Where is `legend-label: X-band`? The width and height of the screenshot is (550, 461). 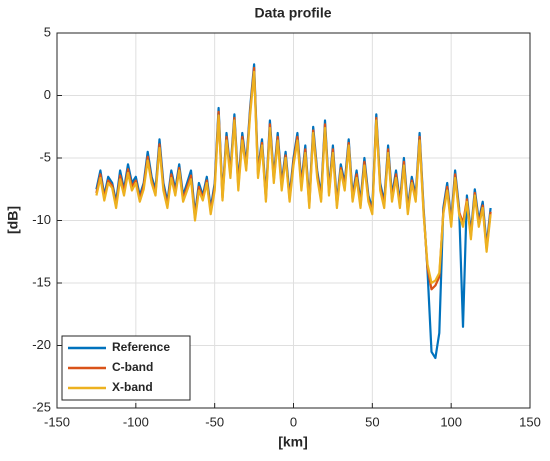 legend-label: X-band is located at coordinates (132, 387).